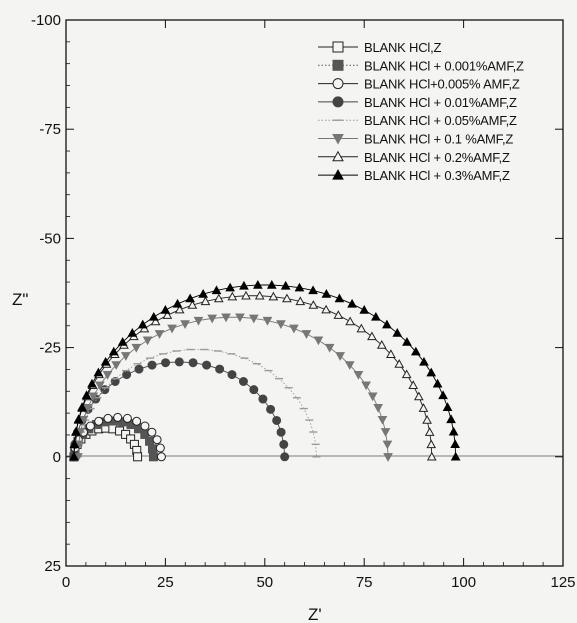 The height and width of the screenshot is (623, 577). What do you see at coordinates (364, 582) in the screenshot?
I see `x-tick-label: 75` at bounding box center [364, 582].